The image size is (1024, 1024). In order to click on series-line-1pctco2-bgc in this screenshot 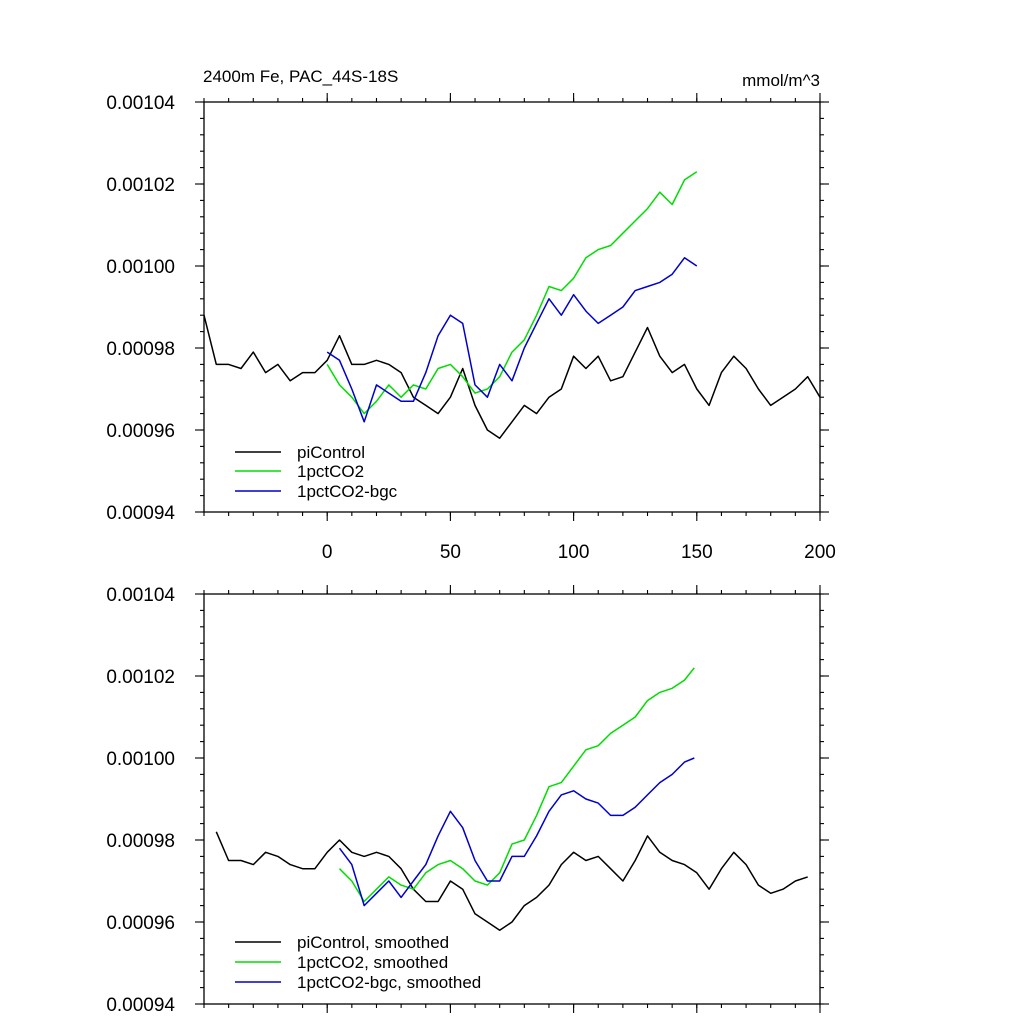, I will do `click(512, 340)`.